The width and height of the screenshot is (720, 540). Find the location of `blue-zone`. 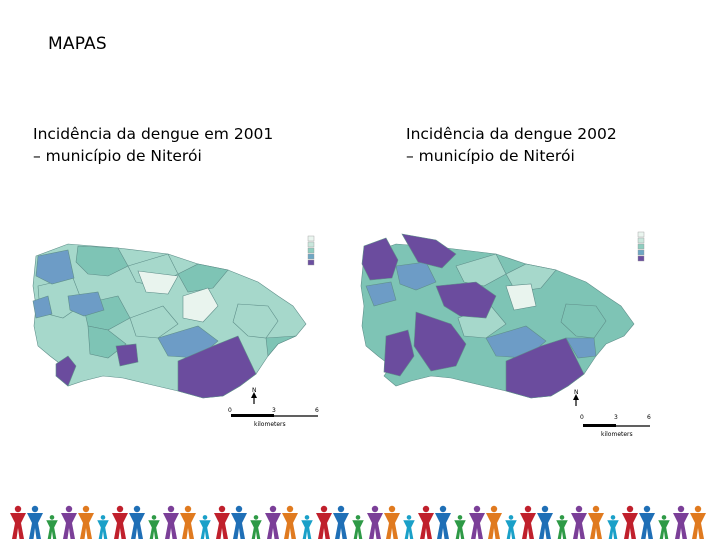

blue-zone is located at coordinates (55, 267).